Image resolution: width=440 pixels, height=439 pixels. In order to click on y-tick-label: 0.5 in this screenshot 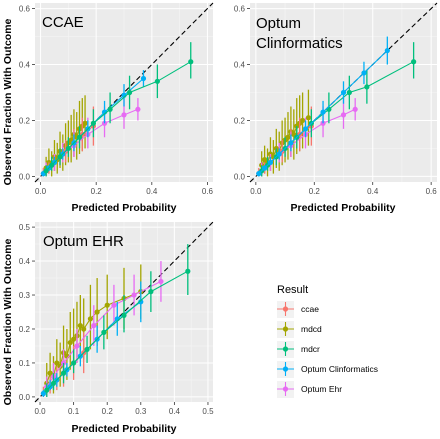, I will do `click(25, 227)`.